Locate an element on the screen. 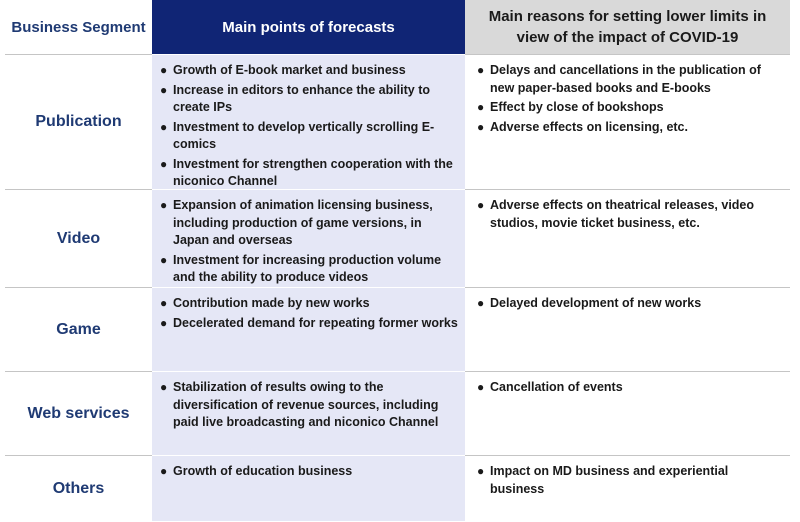  bullet-item: ● Adverse effects on licensing, etc. is located at coordinates (630, 128).